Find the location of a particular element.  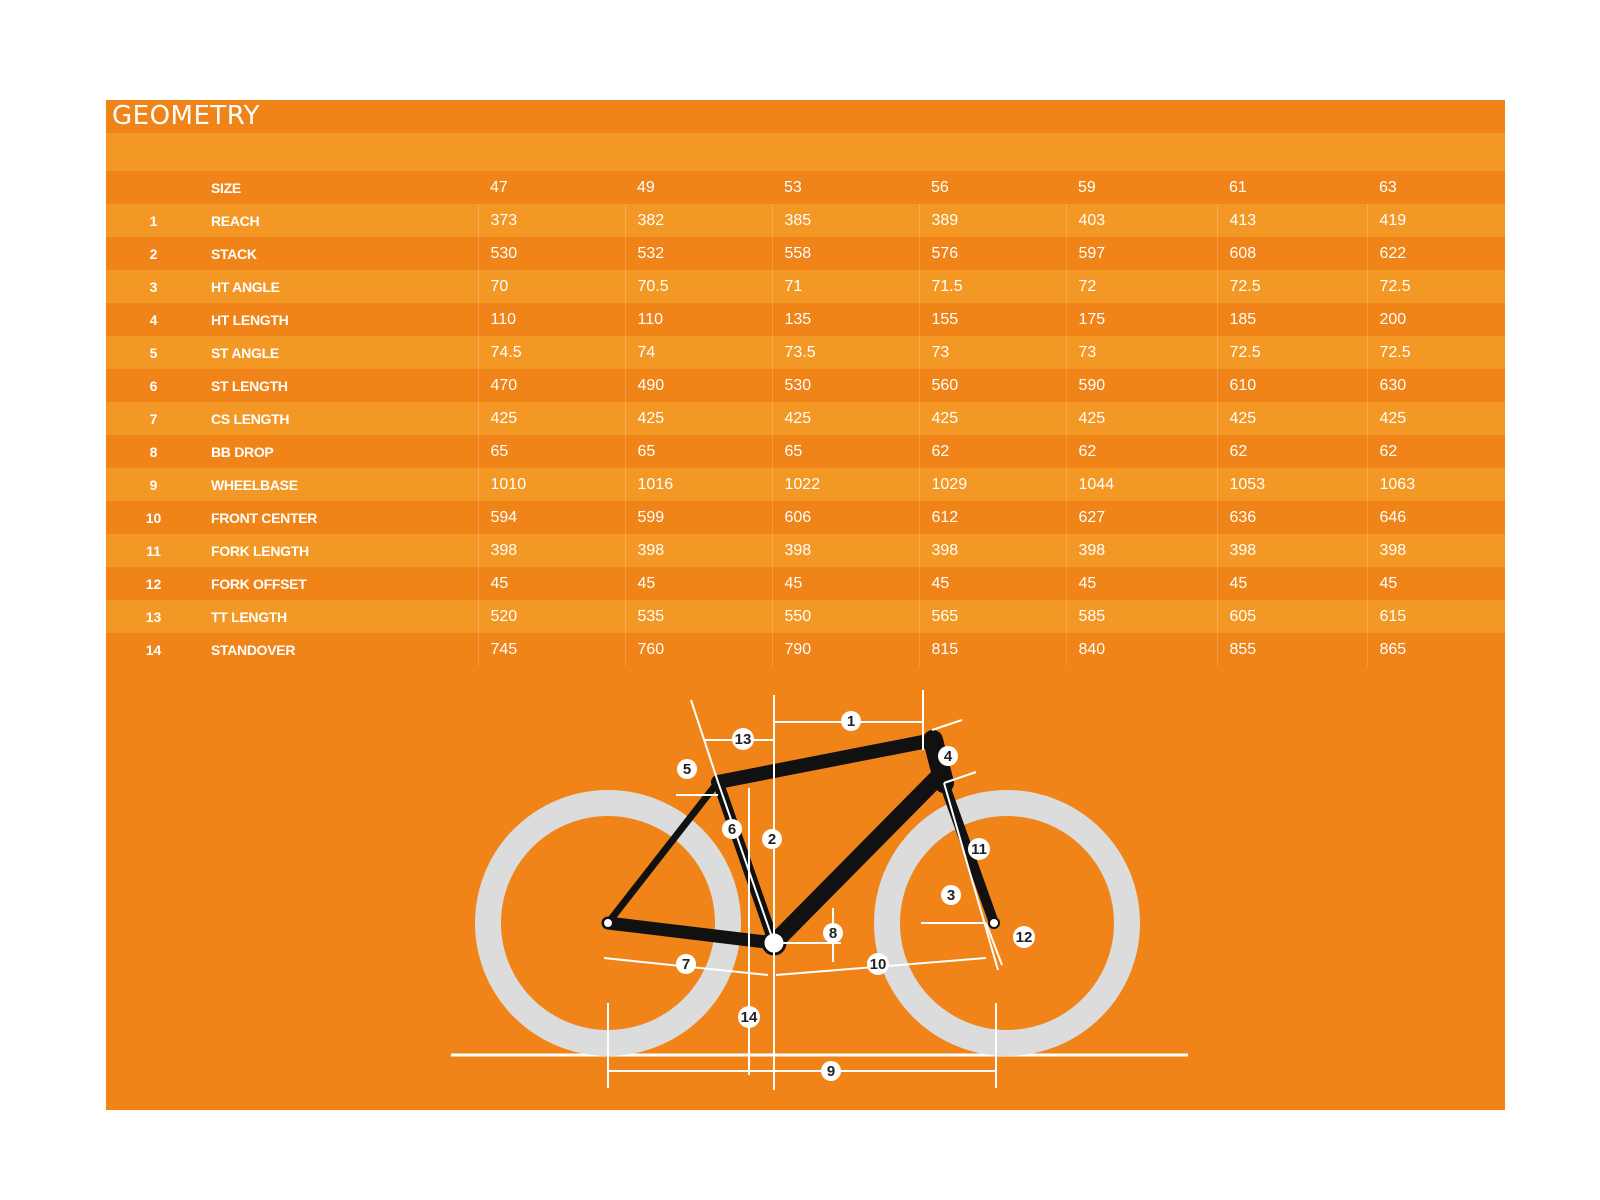

callout-7: 7 is located at coordinates (686, 964).